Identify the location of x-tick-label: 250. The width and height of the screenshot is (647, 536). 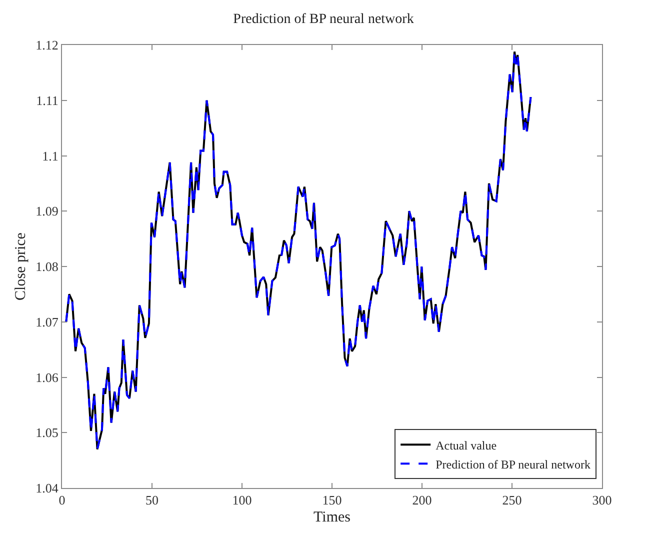
(512, 500).